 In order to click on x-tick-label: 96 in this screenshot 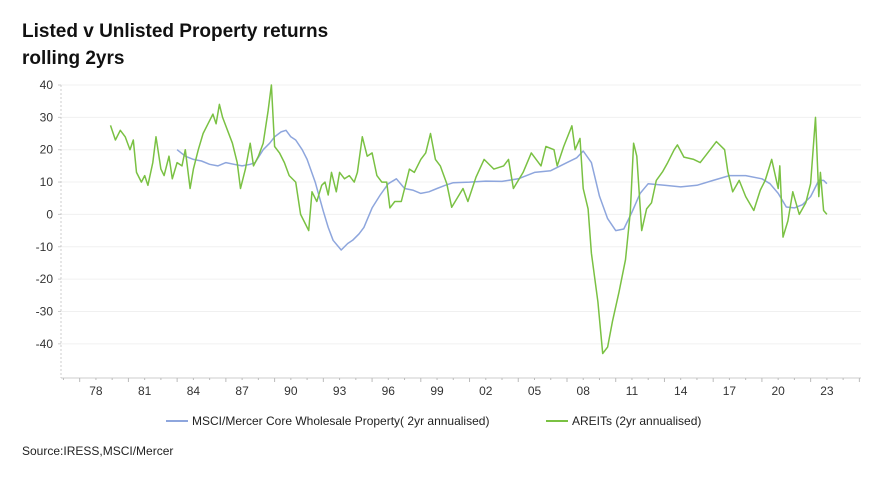, I will do `click(389, 391)`.